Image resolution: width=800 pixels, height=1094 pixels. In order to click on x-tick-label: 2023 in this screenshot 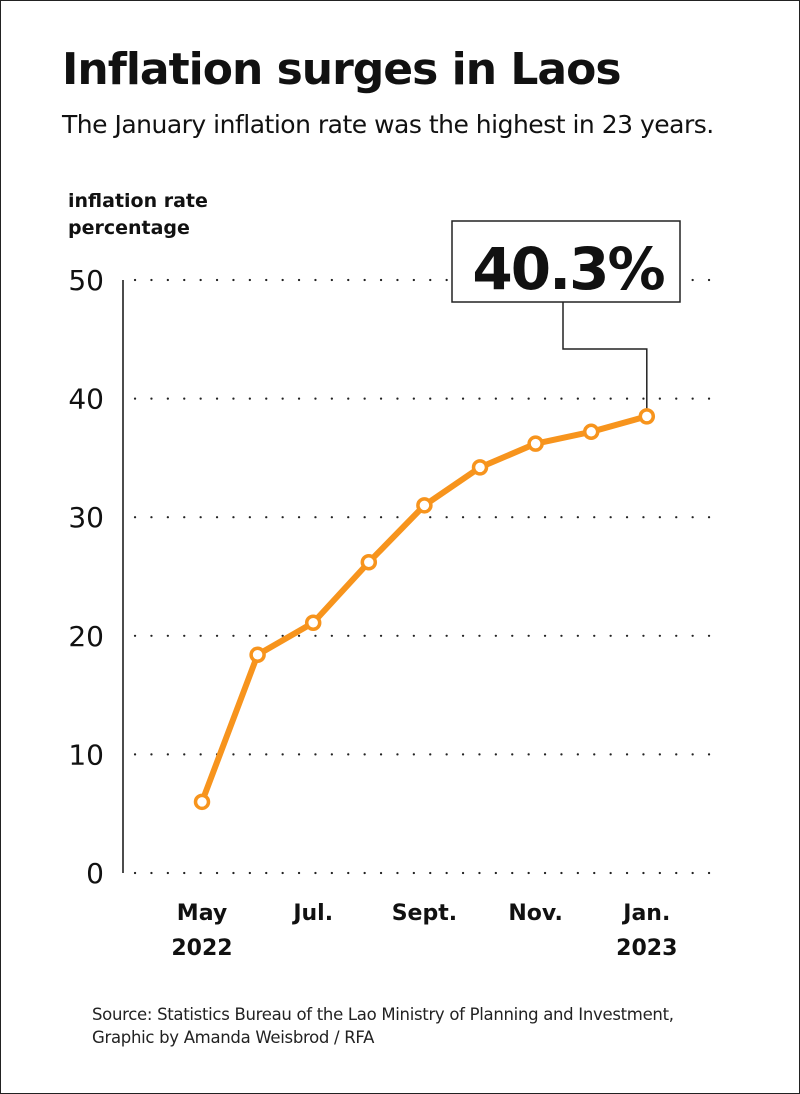, I will do `click(646, 948)`.